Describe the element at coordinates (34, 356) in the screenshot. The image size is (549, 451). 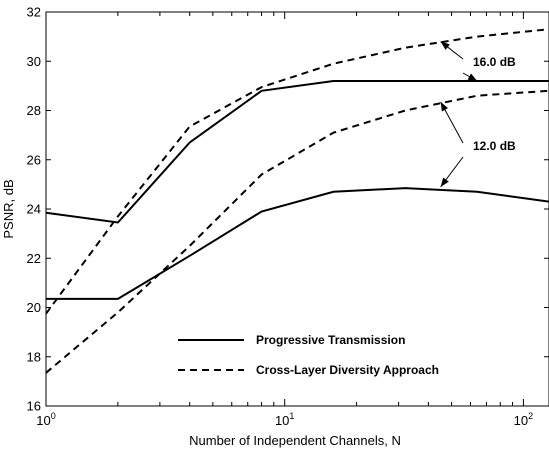
I see `y-tick-label: 18` at that location.